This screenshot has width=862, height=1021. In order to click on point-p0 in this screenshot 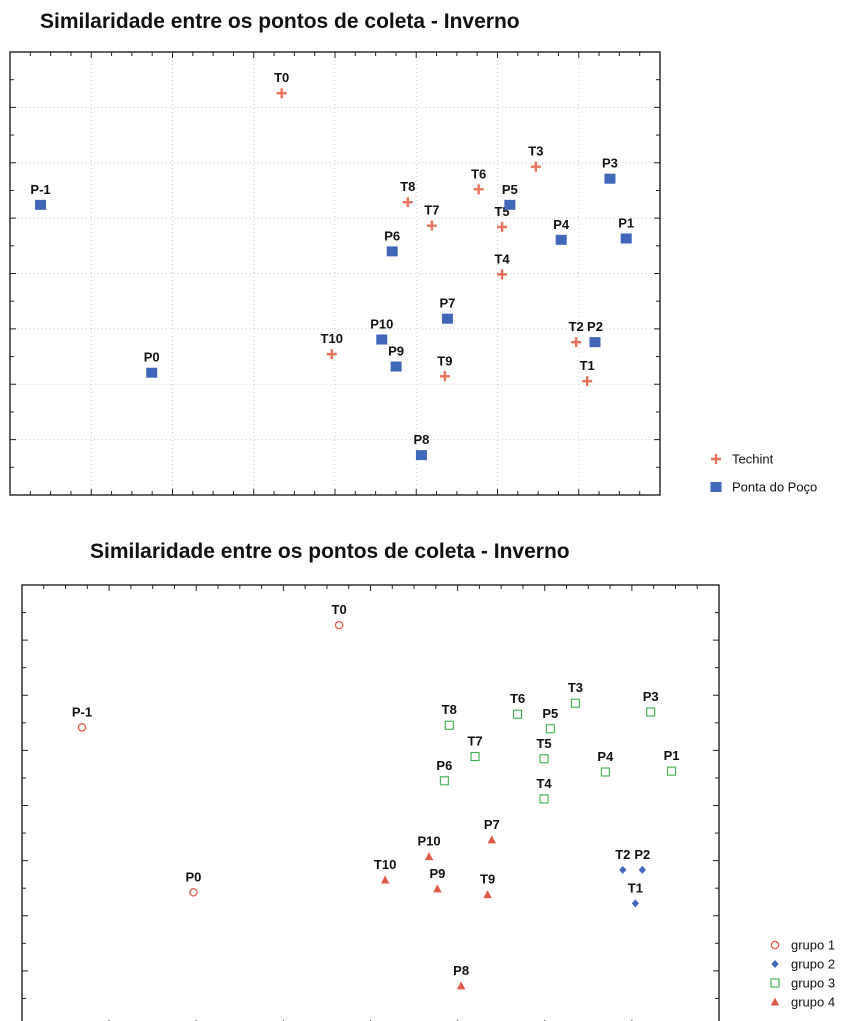, I will do `click(193, 892)`.